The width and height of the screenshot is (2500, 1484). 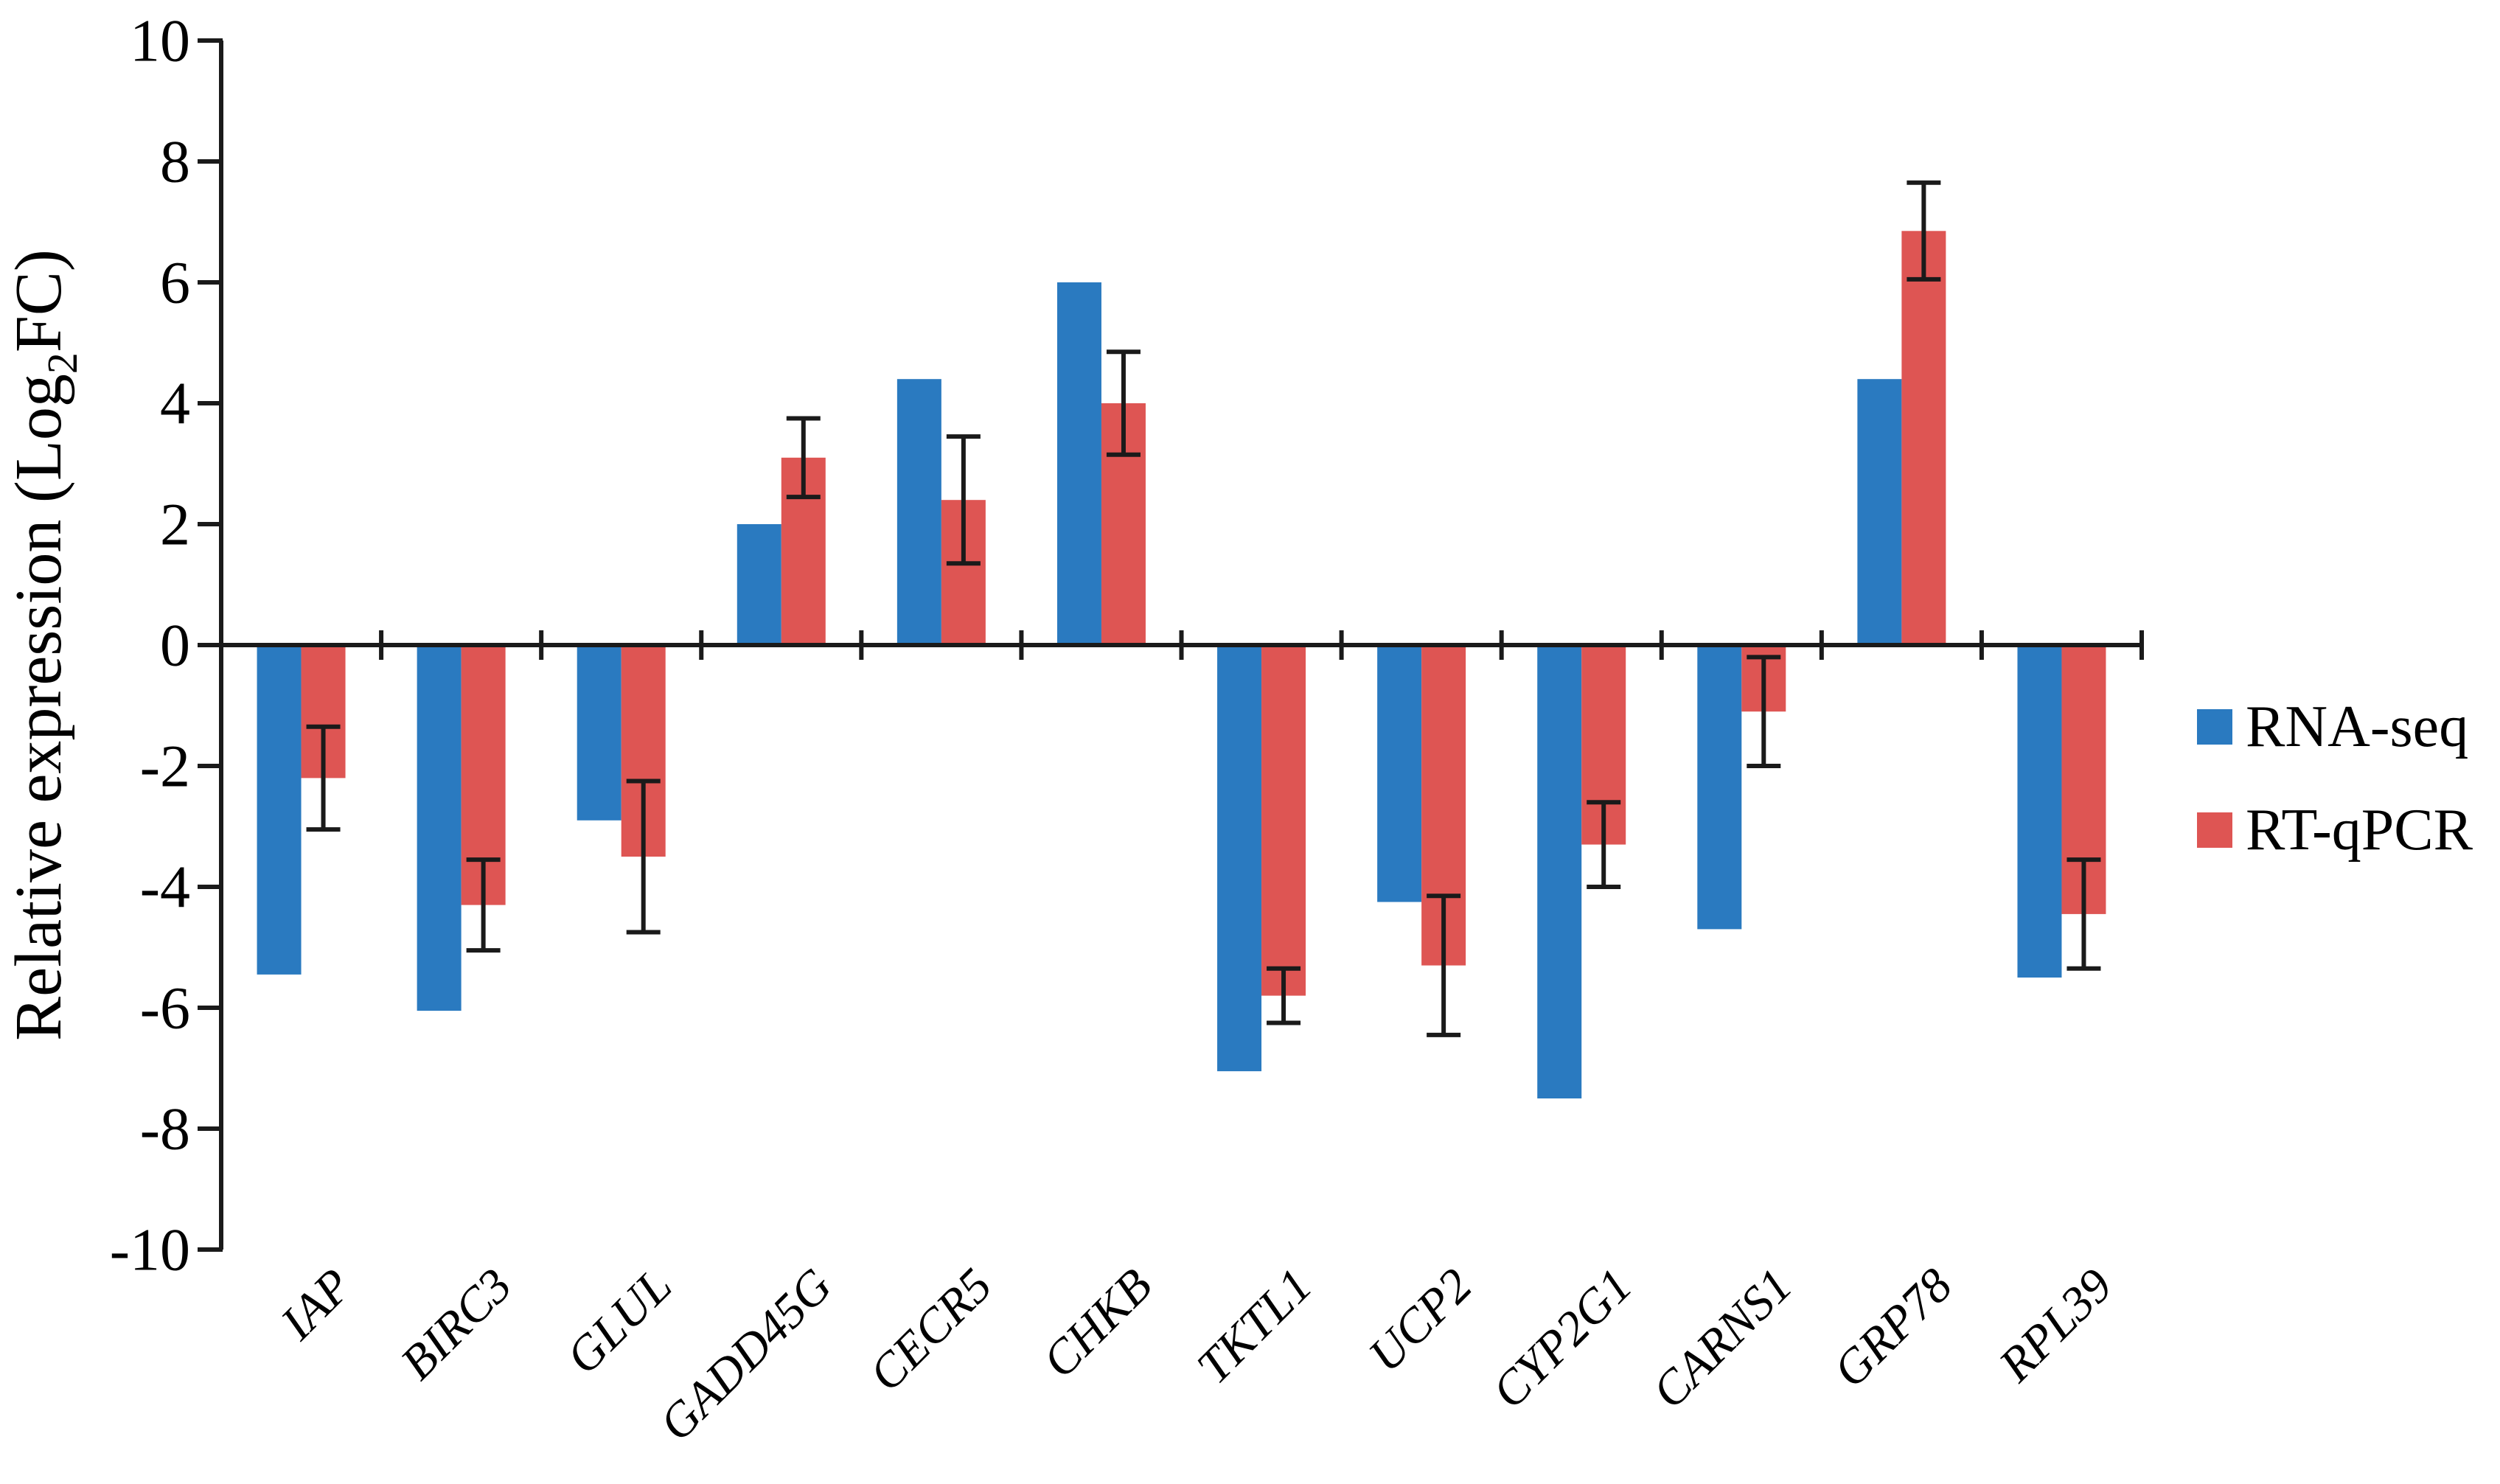 What do you see at coordinates (1560, 872) in the screenshot?
I see `bar-rnaseq-cyp2g1` at bounding box center [1560, 872].